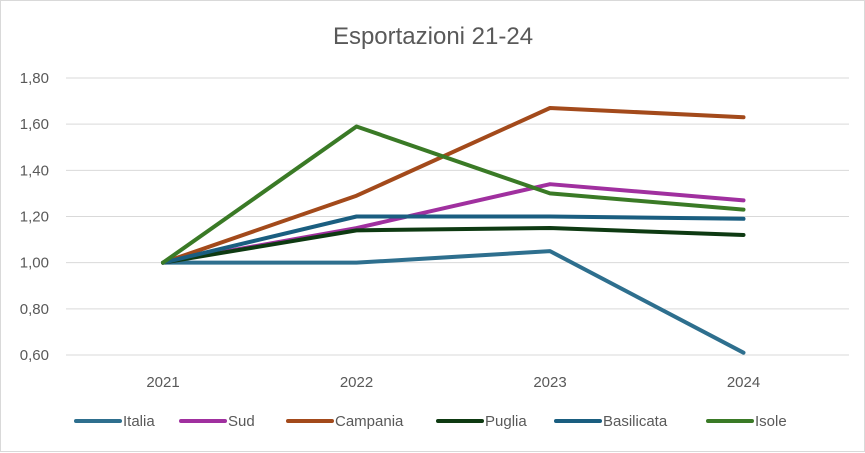 The width and height of the screenshot is (865, 453). Describe the element at coordinates (34, 78) in the screenshot. I see `y-tick-label: 1,80` at that location.